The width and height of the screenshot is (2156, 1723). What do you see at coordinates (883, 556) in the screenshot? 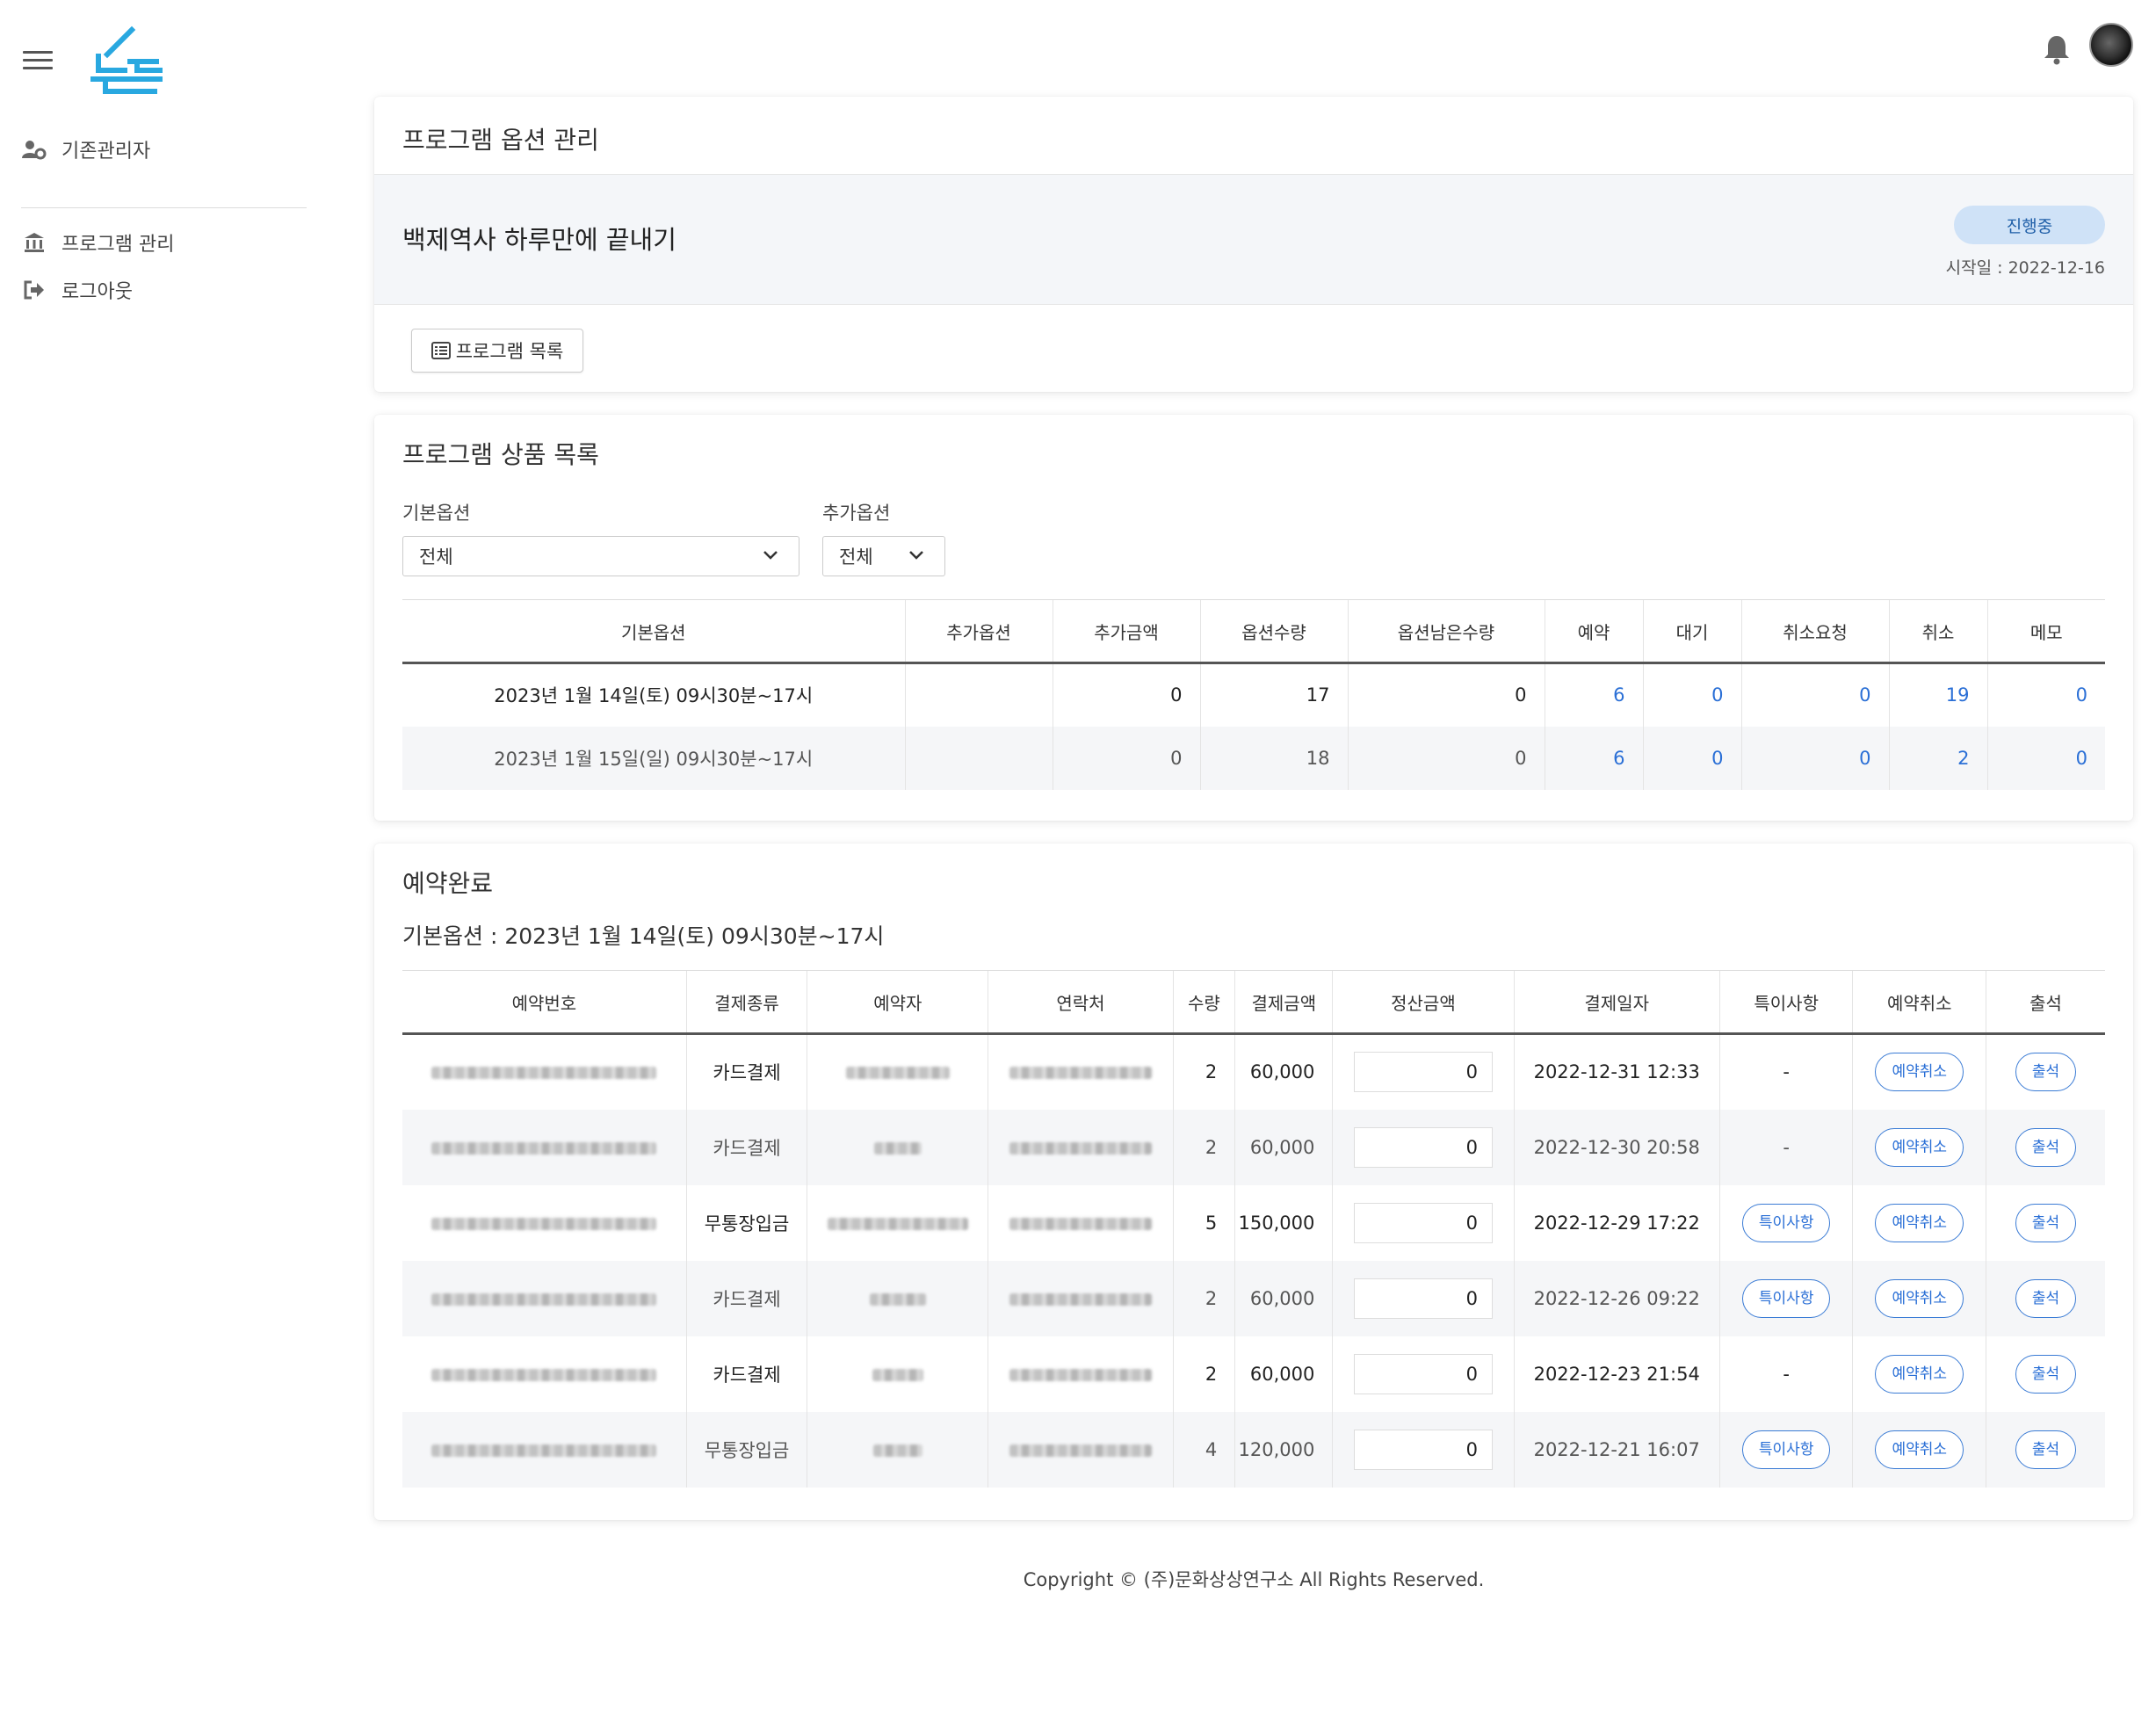
I see `extra-option-select: 전체` at bounding box center [883, 556].